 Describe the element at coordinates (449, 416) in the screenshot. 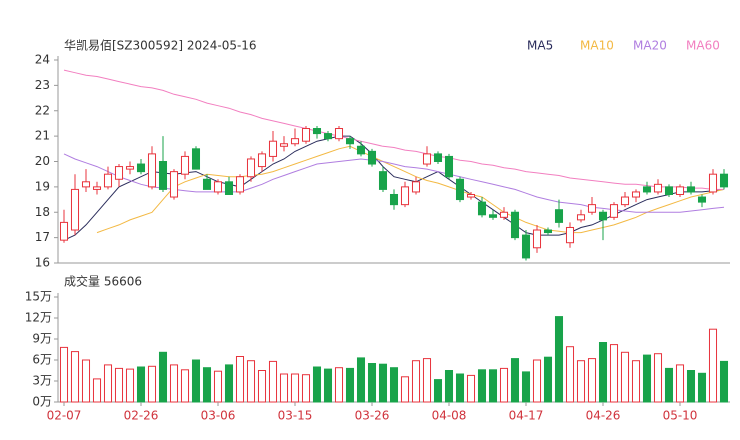

I see `x-tick-label: 04-08` at that location.